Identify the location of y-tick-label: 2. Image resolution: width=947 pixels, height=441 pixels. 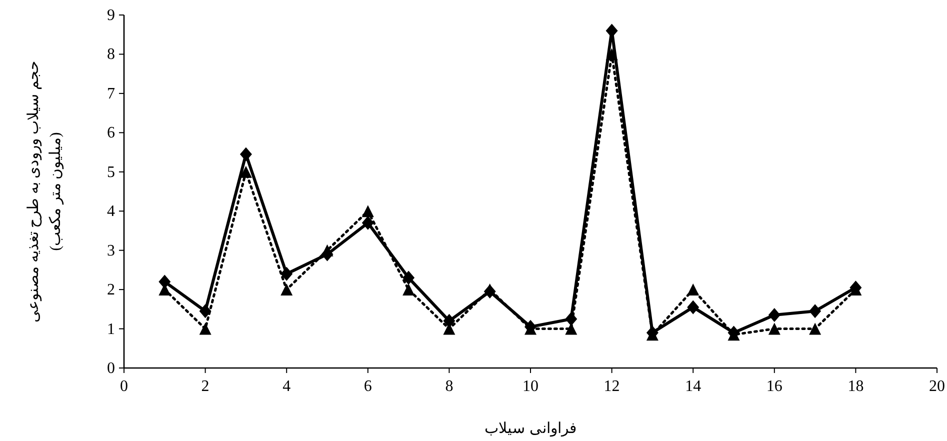
(111, 290).